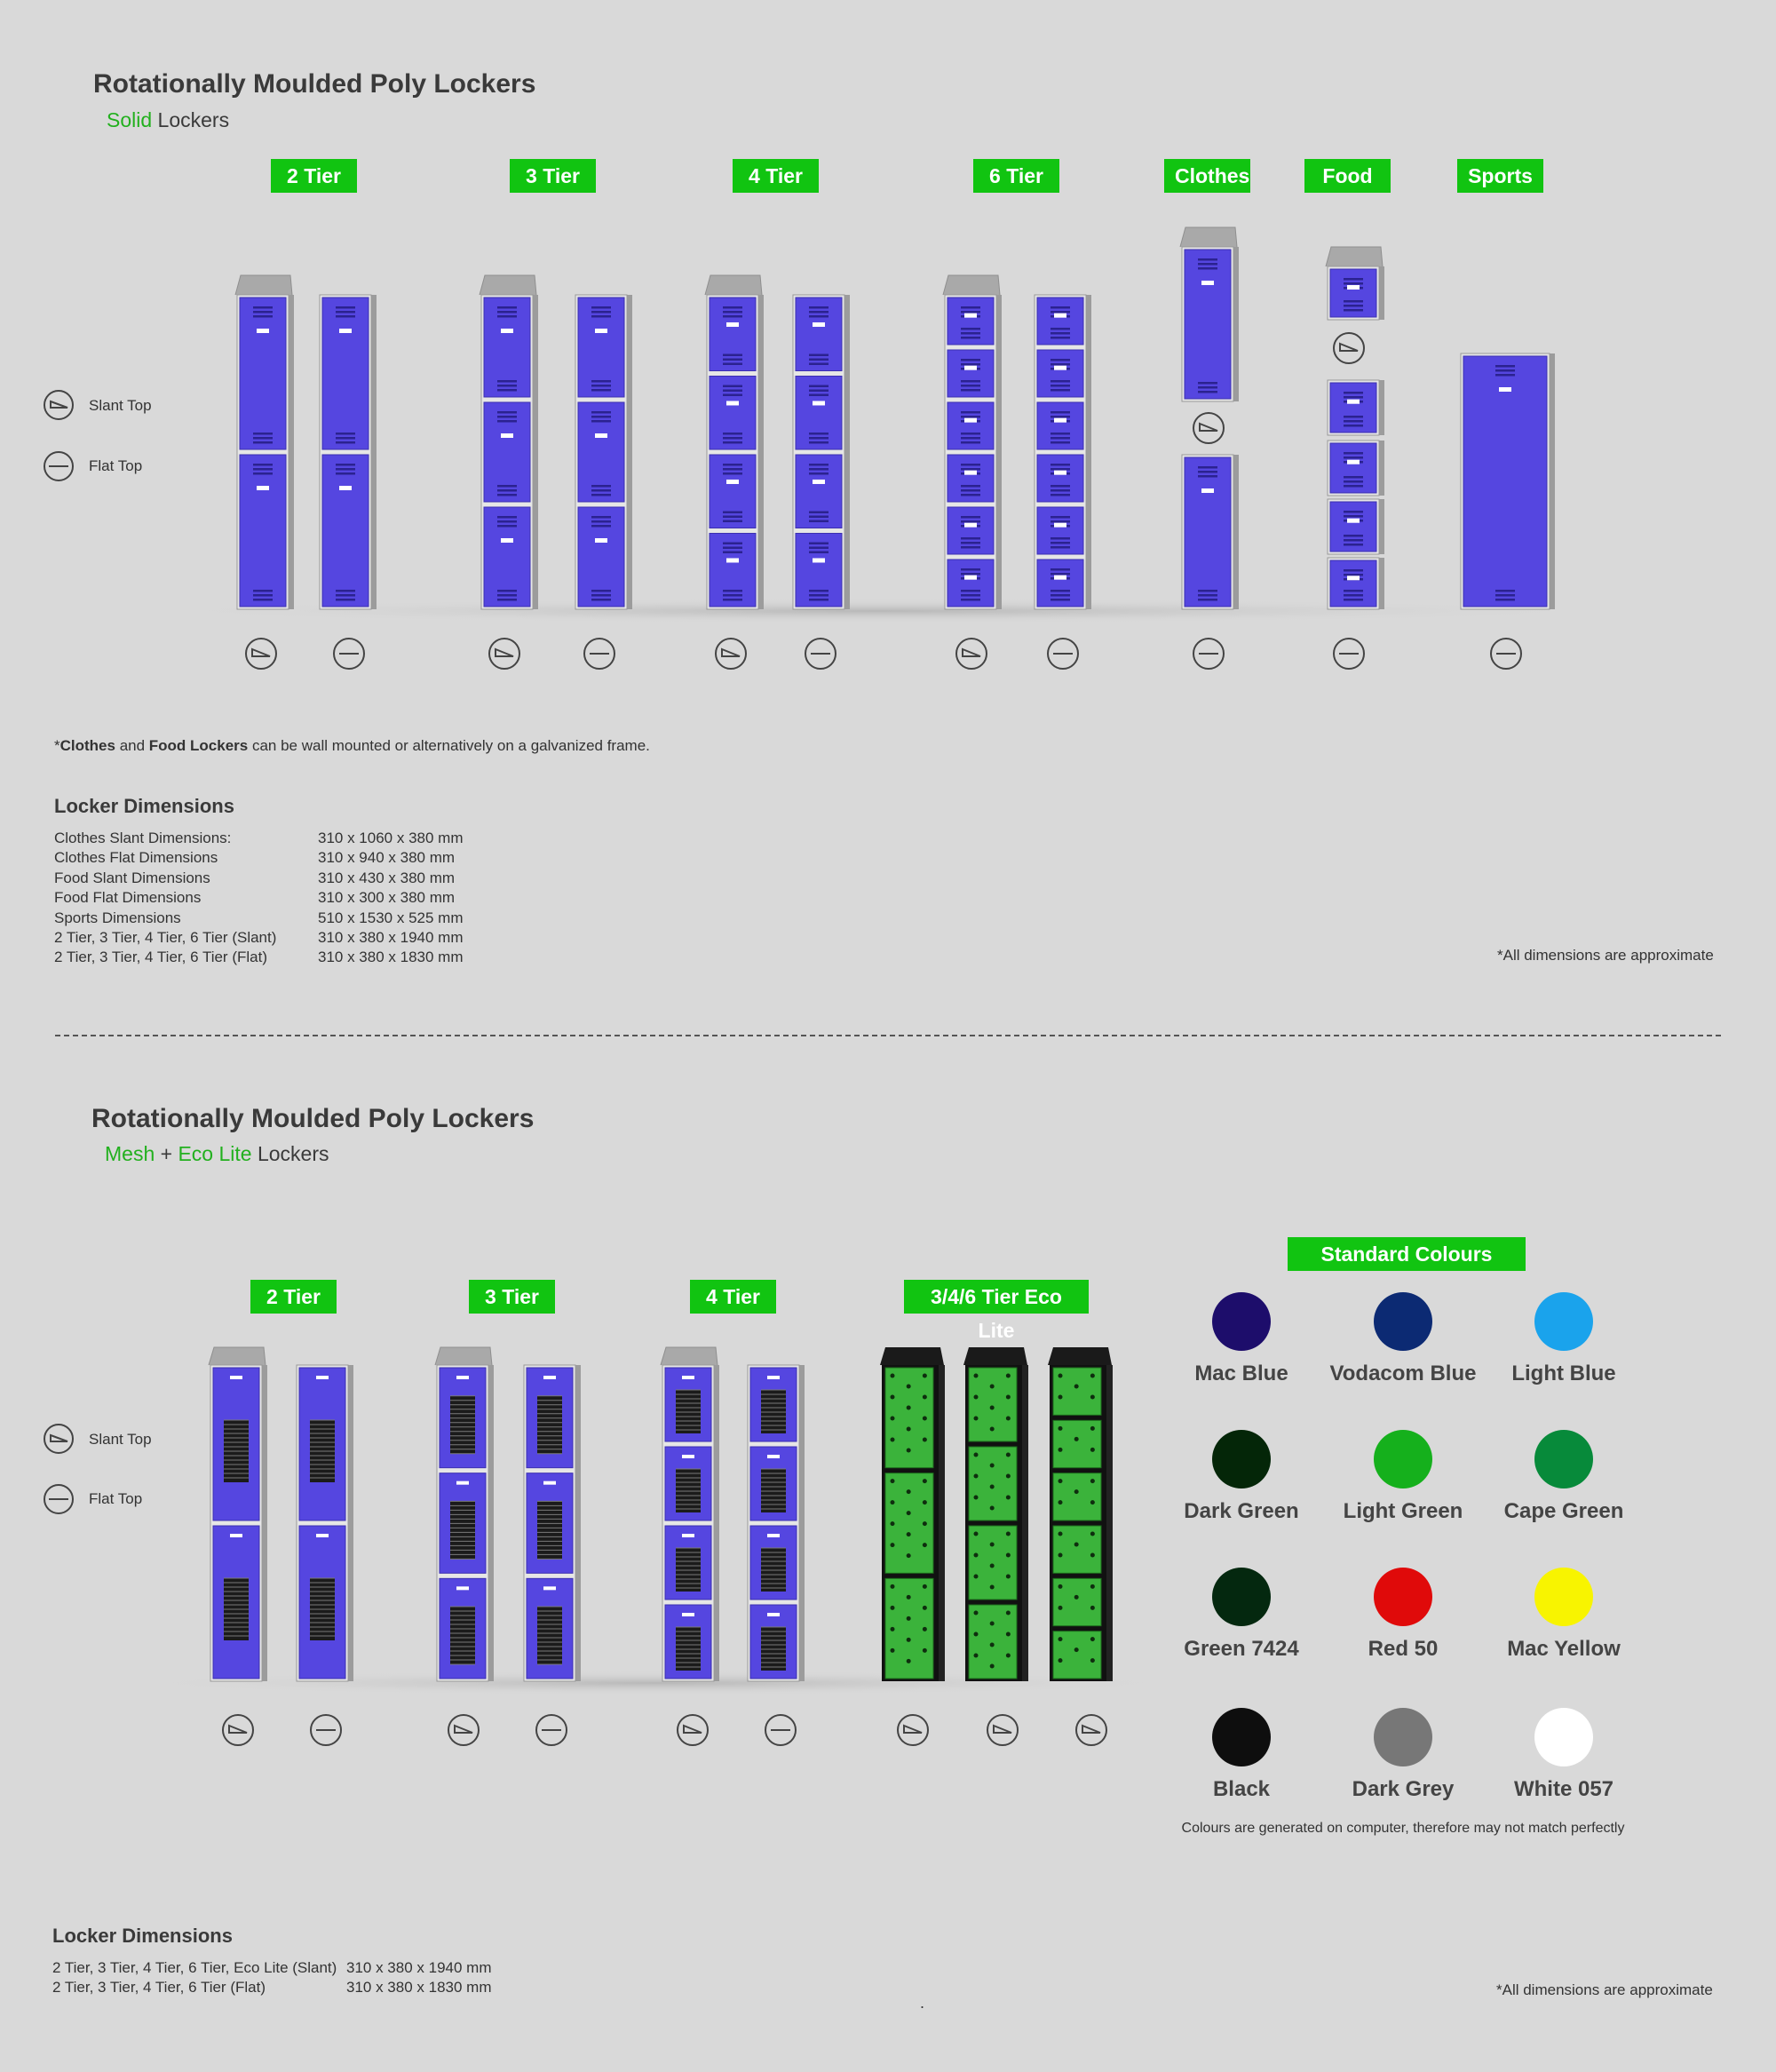  What do you see at coordinates (553, 176) in the screenshot?
I see `tag-3-tier: 3 Tier` at bounding box center [553, 176].